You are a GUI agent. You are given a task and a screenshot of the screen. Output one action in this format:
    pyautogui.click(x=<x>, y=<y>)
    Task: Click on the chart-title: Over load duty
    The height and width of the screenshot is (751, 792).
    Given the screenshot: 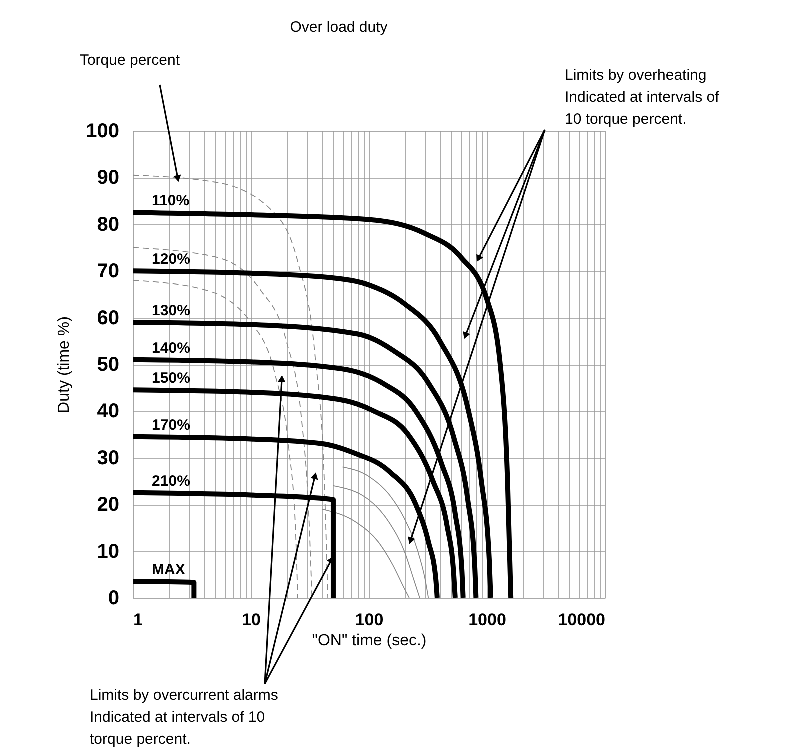 What is the action you would take?
    pyautogui.click(x=339, y=27)
    